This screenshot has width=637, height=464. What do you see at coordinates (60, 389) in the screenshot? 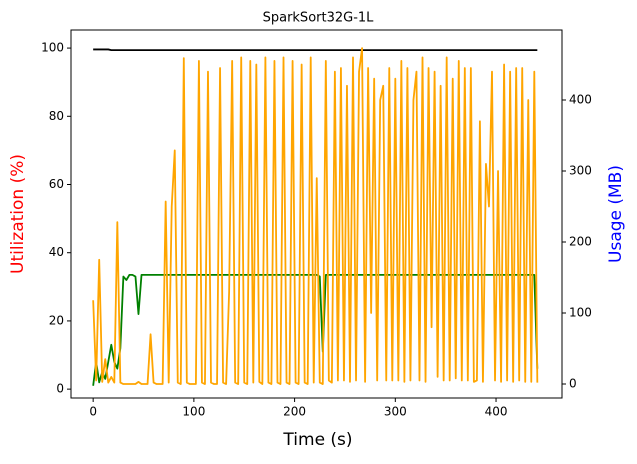
I see `y-tick-label: 0` at bounding box center [60, 389].